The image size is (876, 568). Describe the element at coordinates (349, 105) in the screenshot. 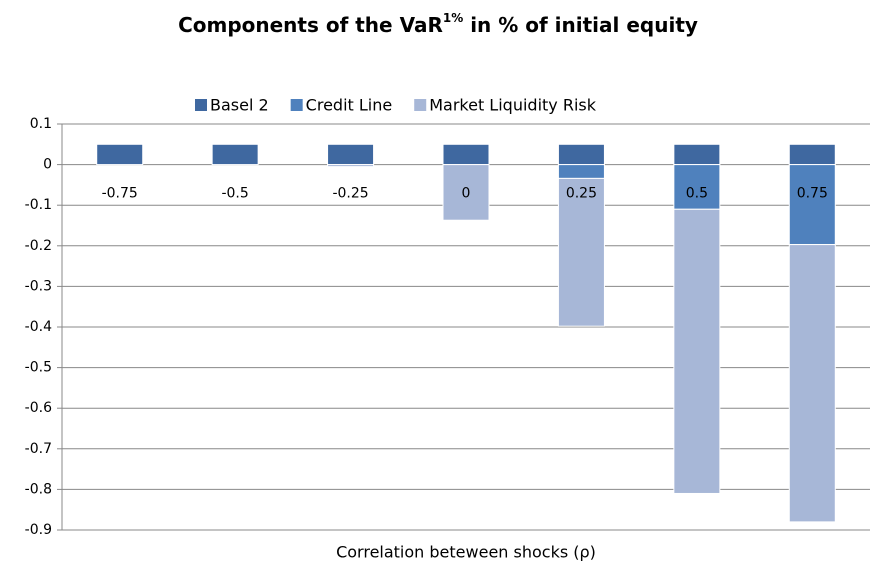

I see `legend-label: Credit Line` at that location.